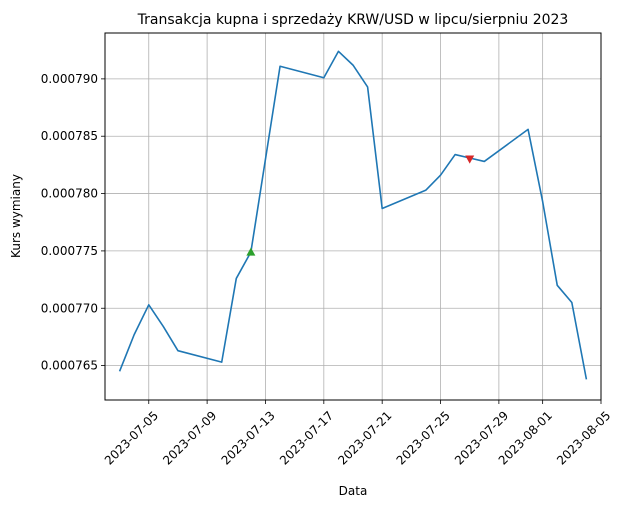  What do you see at coordinates (69, 366) in the screenshot?
I see `y-tick-label: 0.000765` at bounding box center [69, 366].